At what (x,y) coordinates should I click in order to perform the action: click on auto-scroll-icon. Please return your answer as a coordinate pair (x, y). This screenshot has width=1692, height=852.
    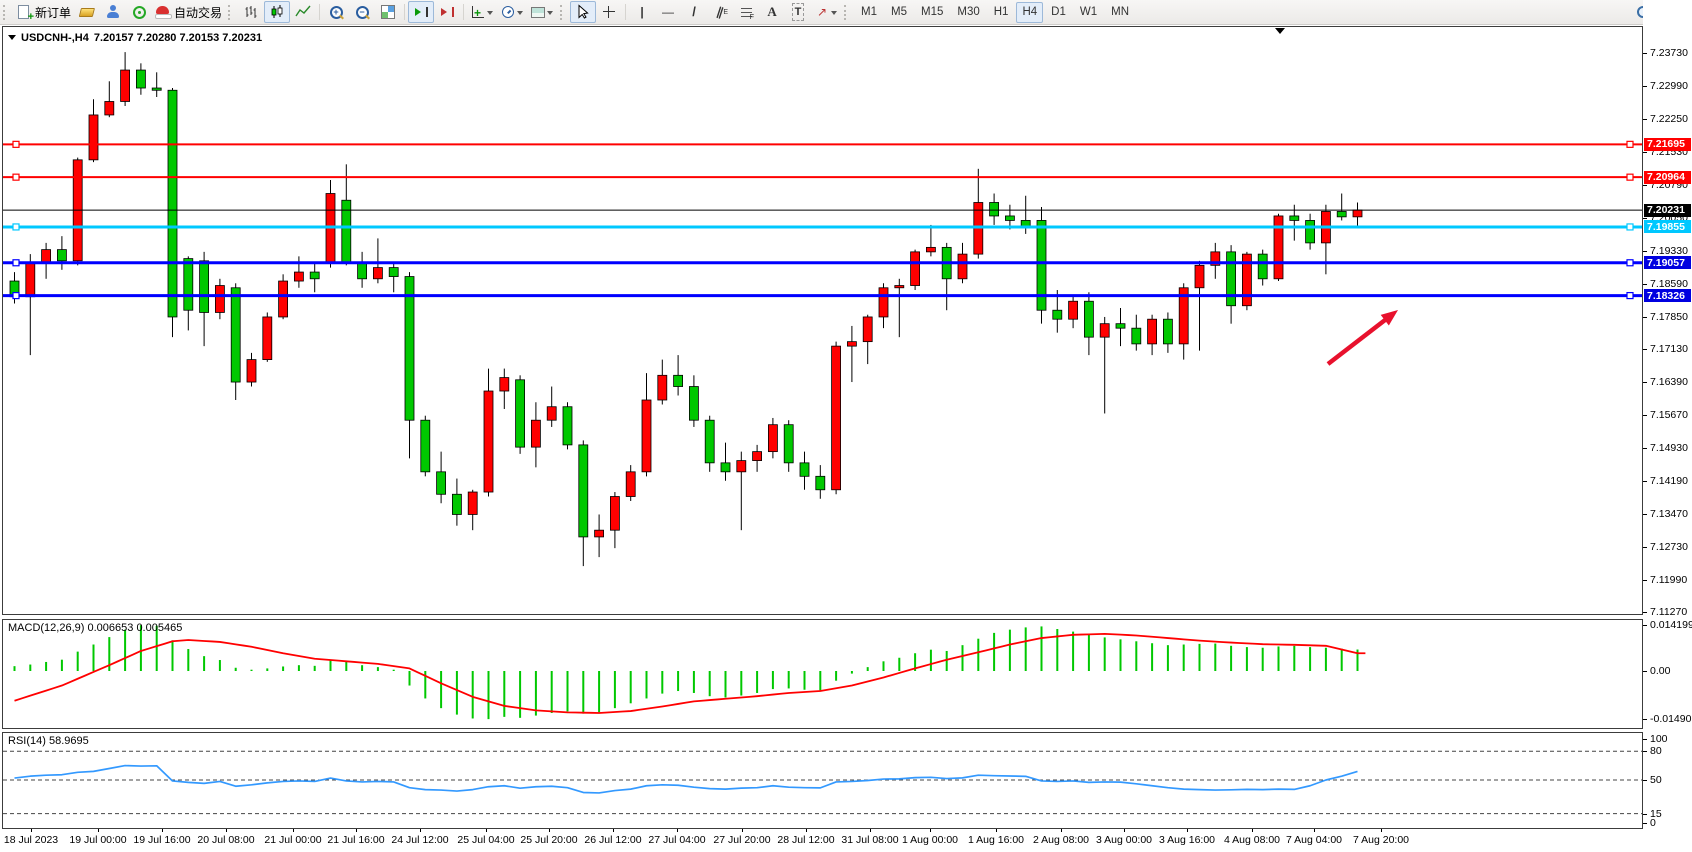
    Looking at the image, I should click on (421, 12).